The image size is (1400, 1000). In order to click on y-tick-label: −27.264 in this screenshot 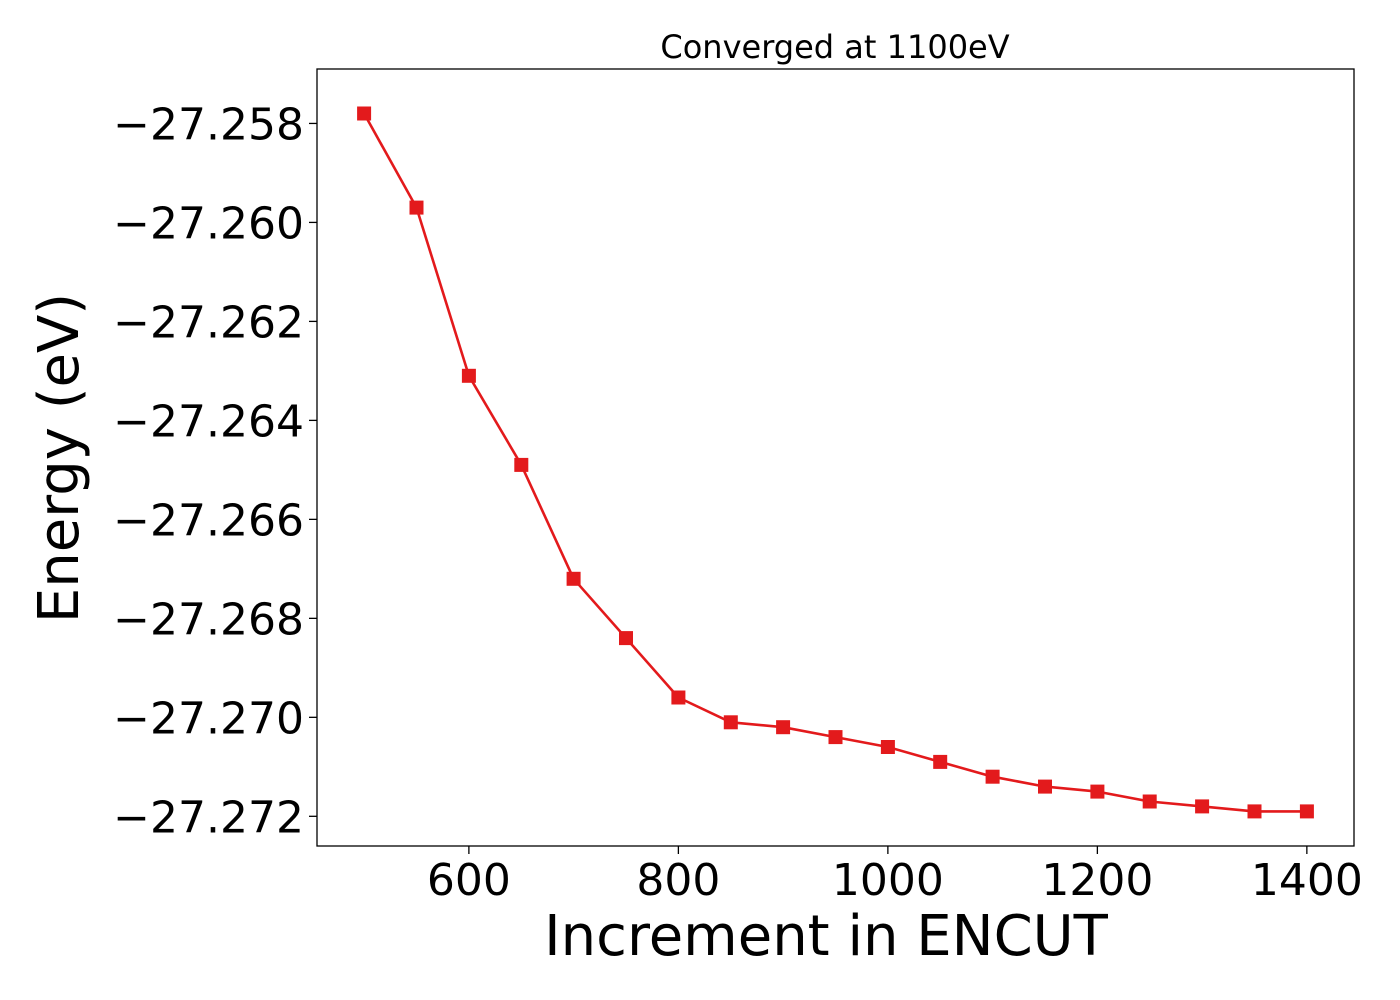, I will do `click(208, 421)`.